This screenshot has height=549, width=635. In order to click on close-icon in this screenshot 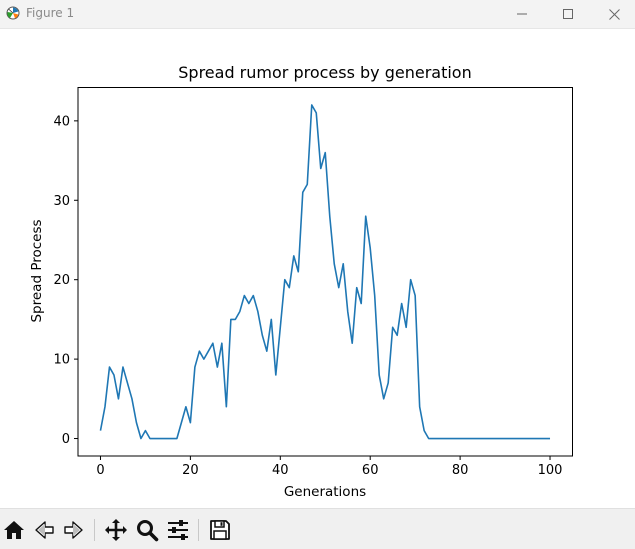, I will do `click(614, 14)`.